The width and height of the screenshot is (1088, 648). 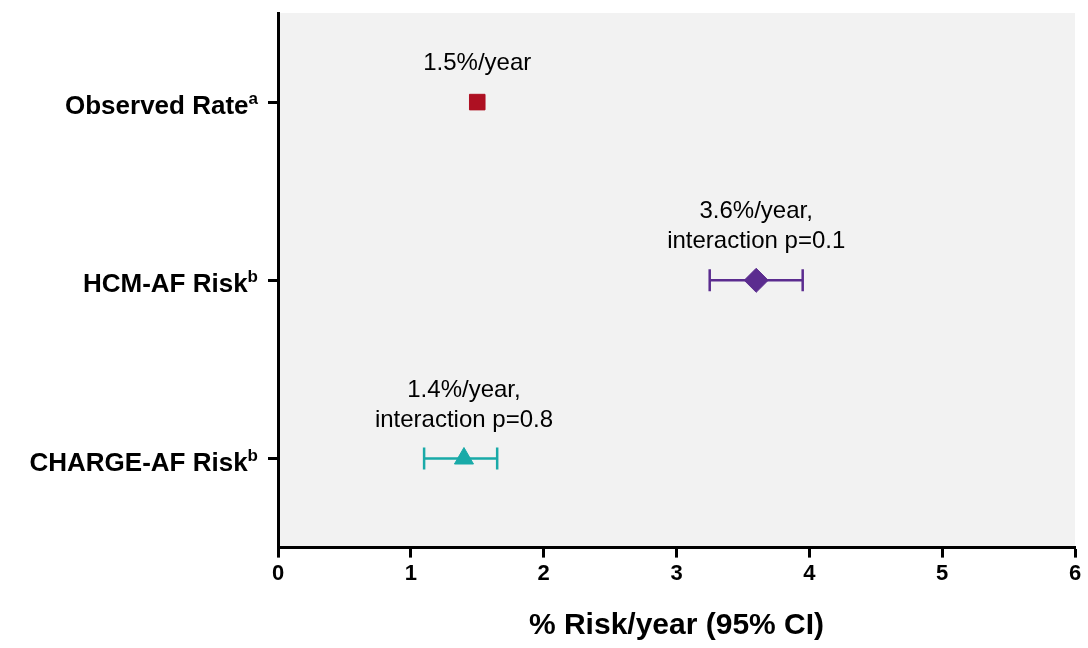 I want to click on y-tick-label: Observed Rate$^{a}$, so click(x=161, y=104).